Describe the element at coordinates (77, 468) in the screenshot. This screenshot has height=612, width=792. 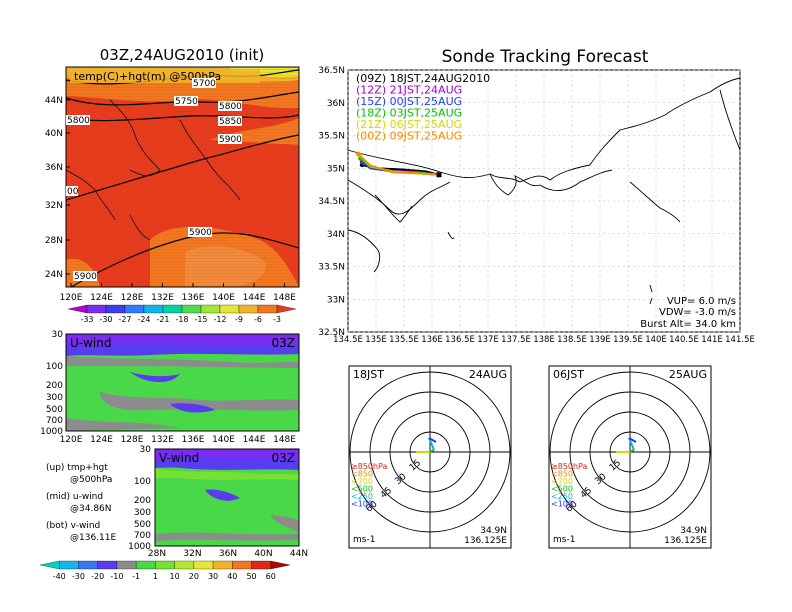
I see `note-up: (up) tmp+hgt` at that location.